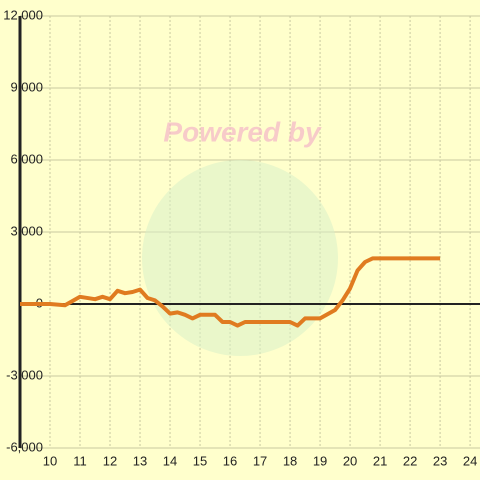 The image size is (480, 480). Describe the element at coordinates (200, 460) in the screenshot. I see `x-tick-label: 15` at that location.